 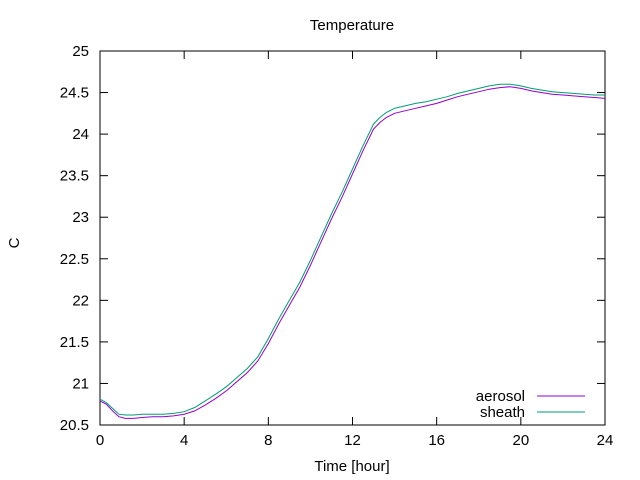 What do you see at coordinates (500, 396) in the screenshot?
I see `legend-label-aerosol: aerosol` at bounding box center [500, 396].